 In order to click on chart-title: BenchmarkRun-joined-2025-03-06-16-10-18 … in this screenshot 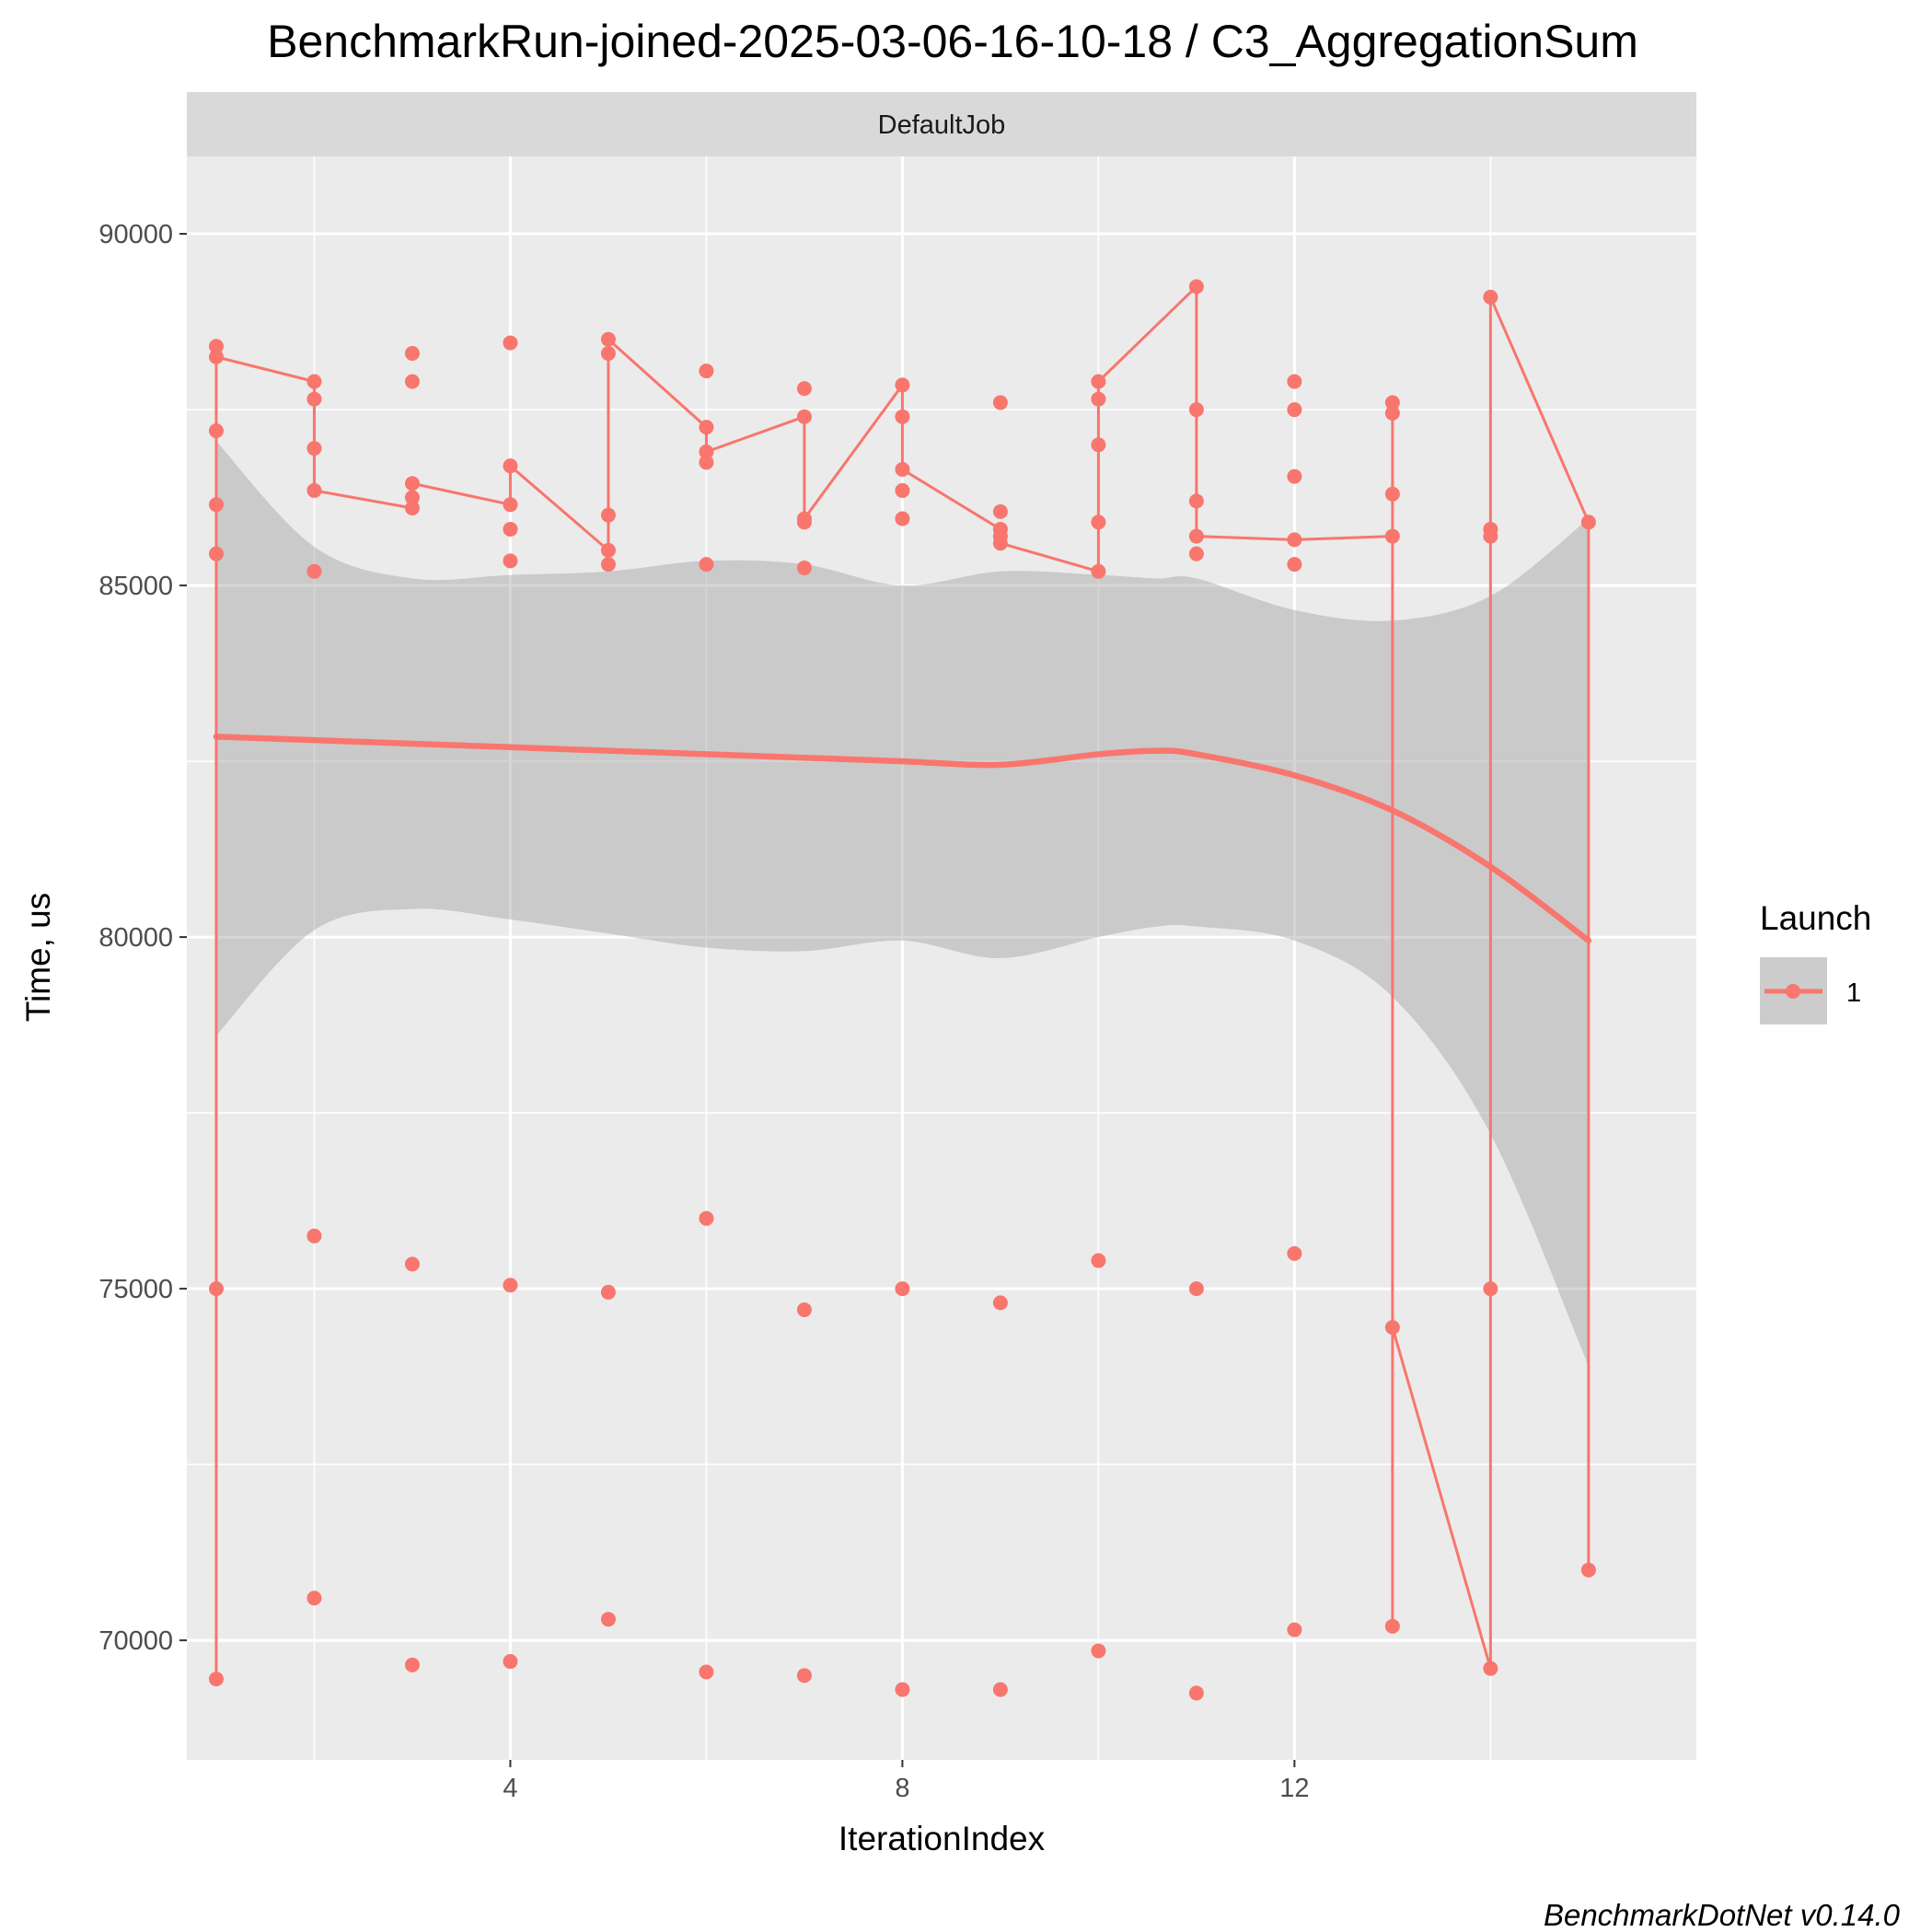, I will do `click(953, 42)`.